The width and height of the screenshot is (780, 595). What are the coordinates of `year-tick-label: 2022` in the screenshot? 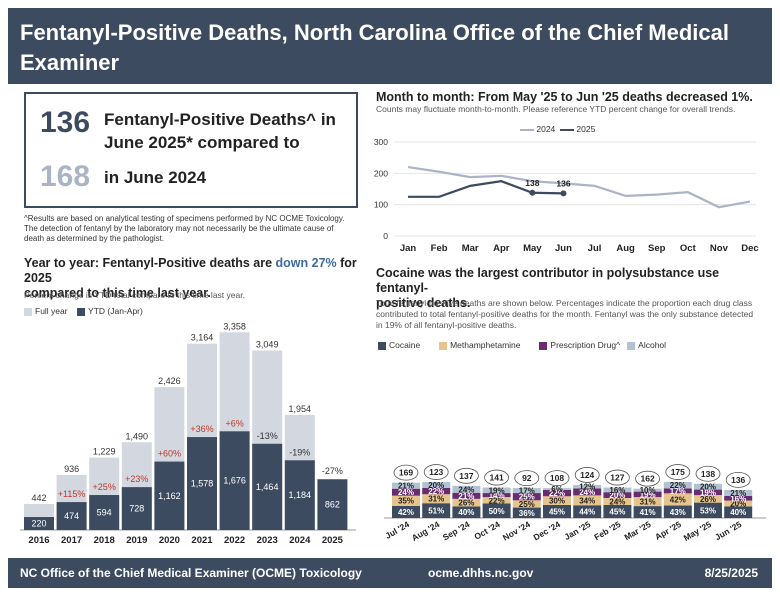 It's located at (234, 540).